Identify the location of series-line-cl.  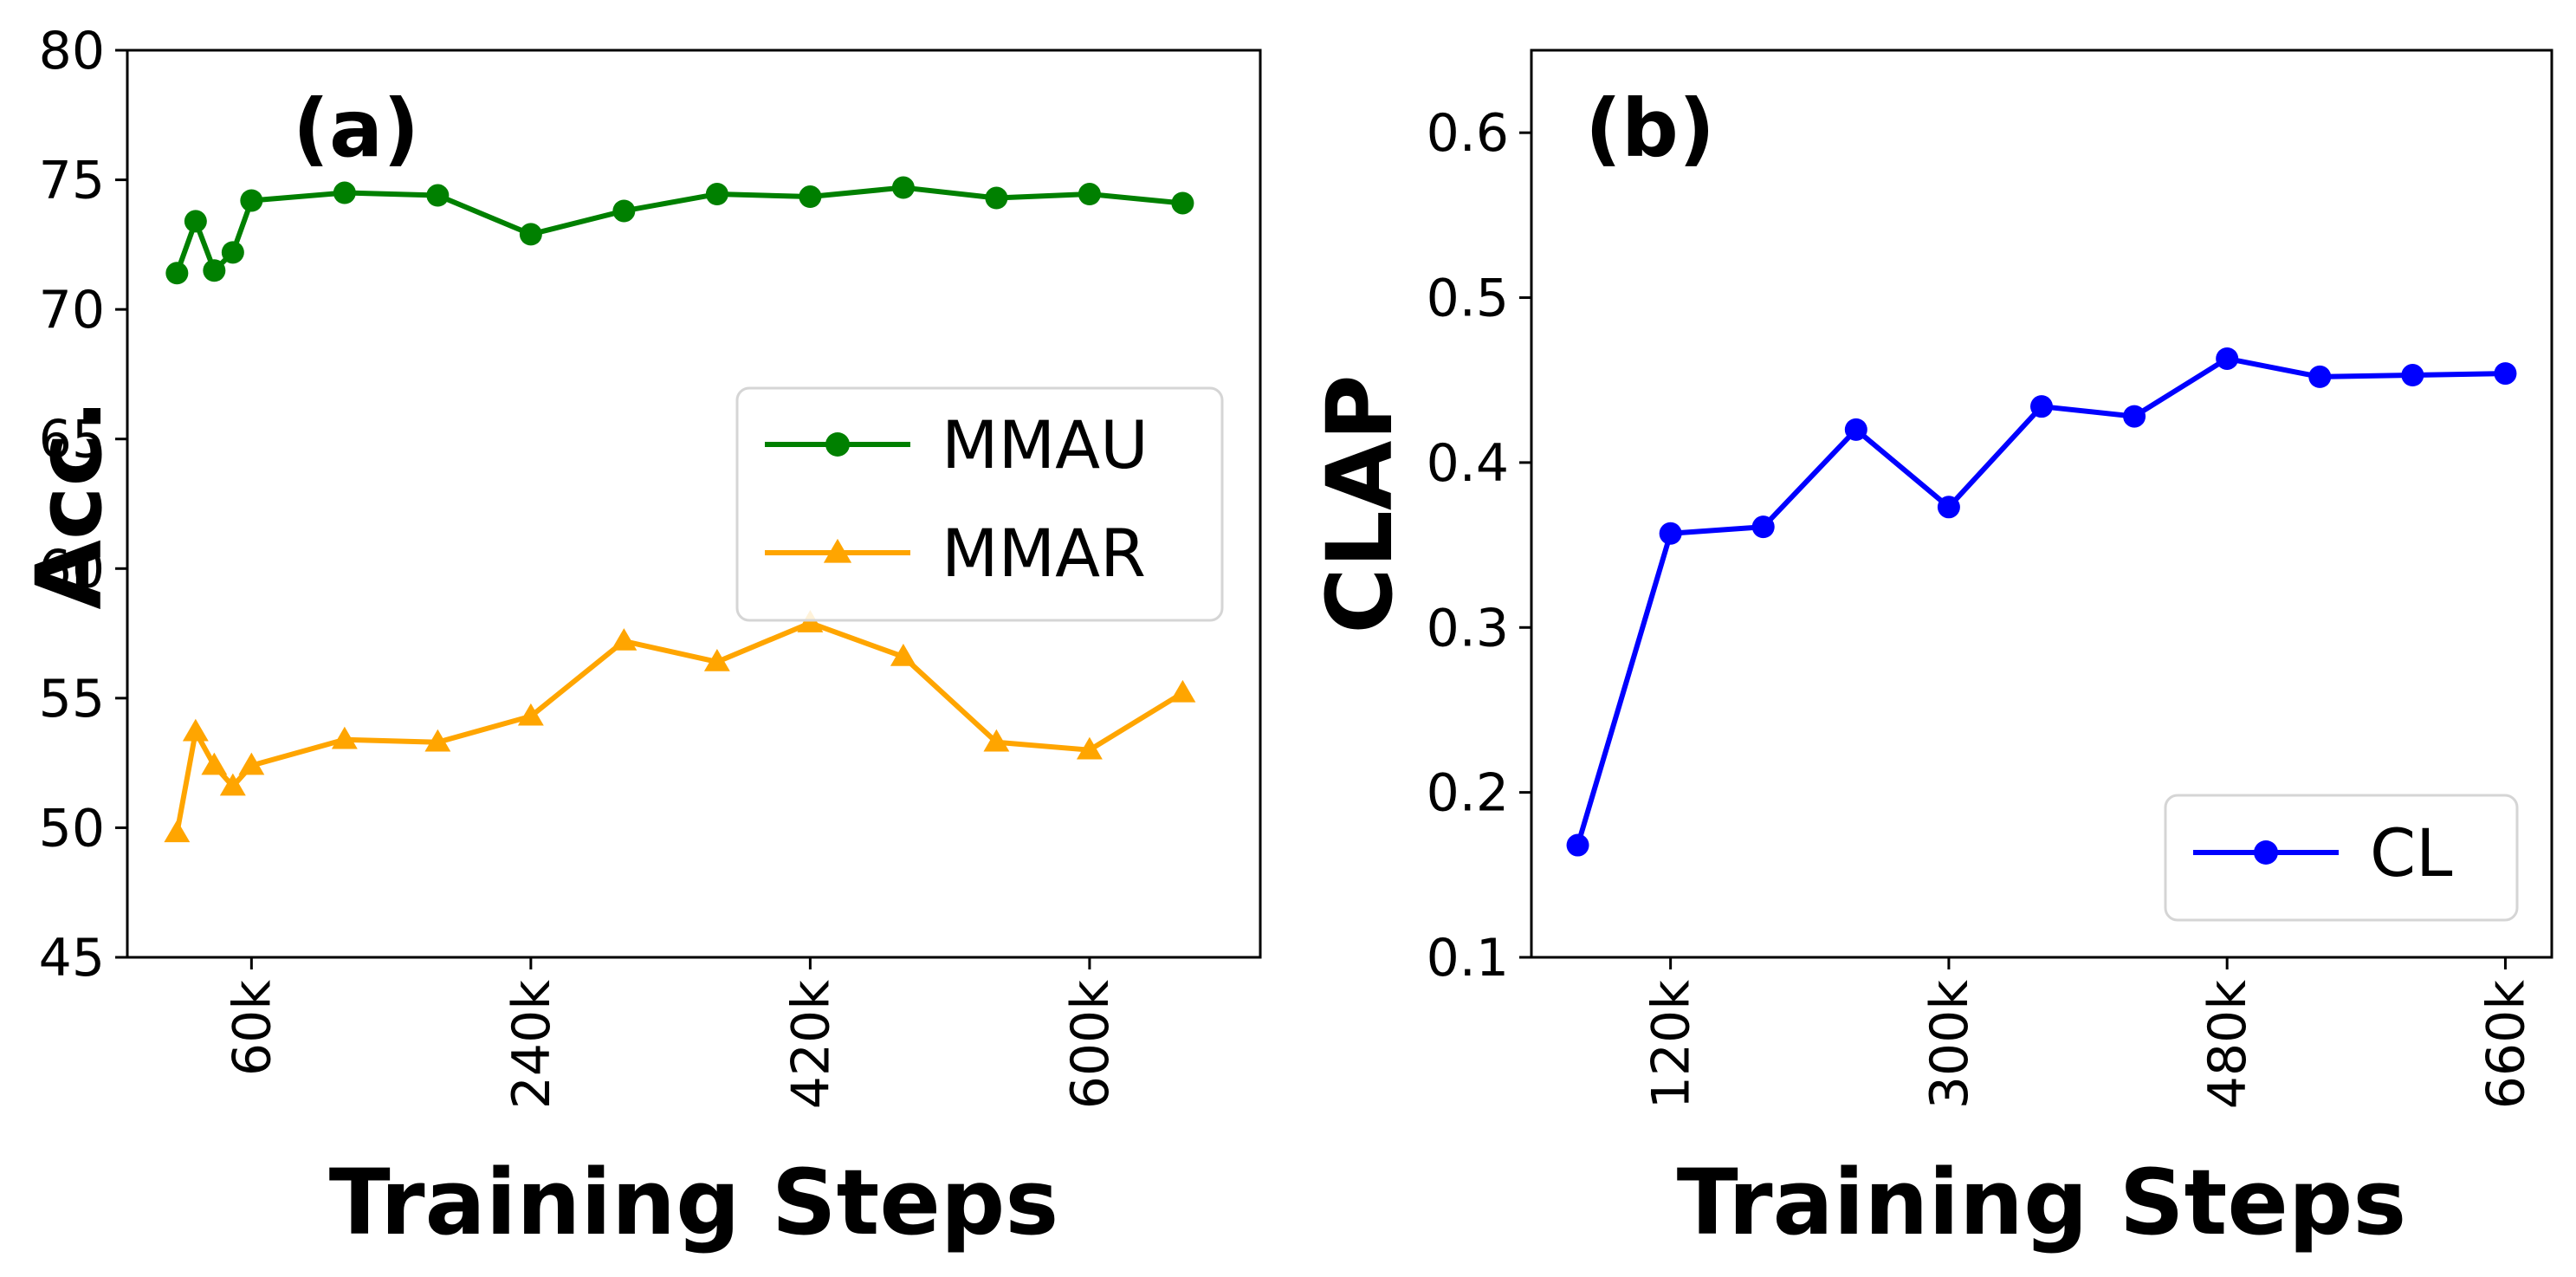
(2040, 600).